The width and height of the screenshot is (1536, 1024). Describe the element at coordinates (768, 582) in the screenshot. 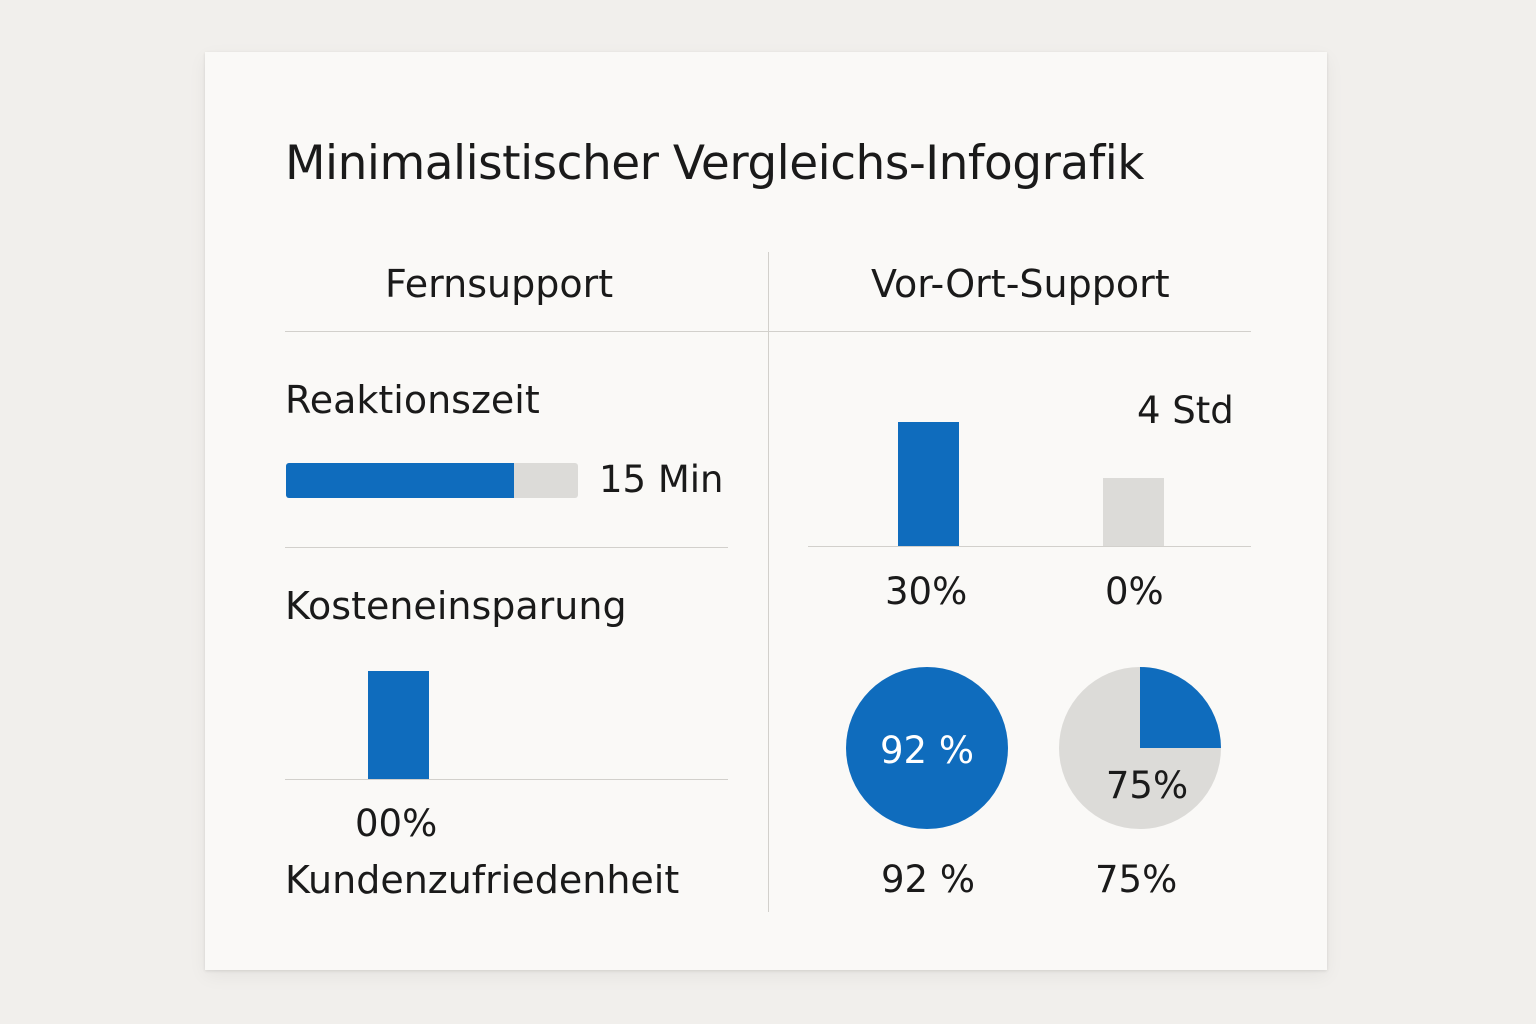

I see `column-divider` at that location.